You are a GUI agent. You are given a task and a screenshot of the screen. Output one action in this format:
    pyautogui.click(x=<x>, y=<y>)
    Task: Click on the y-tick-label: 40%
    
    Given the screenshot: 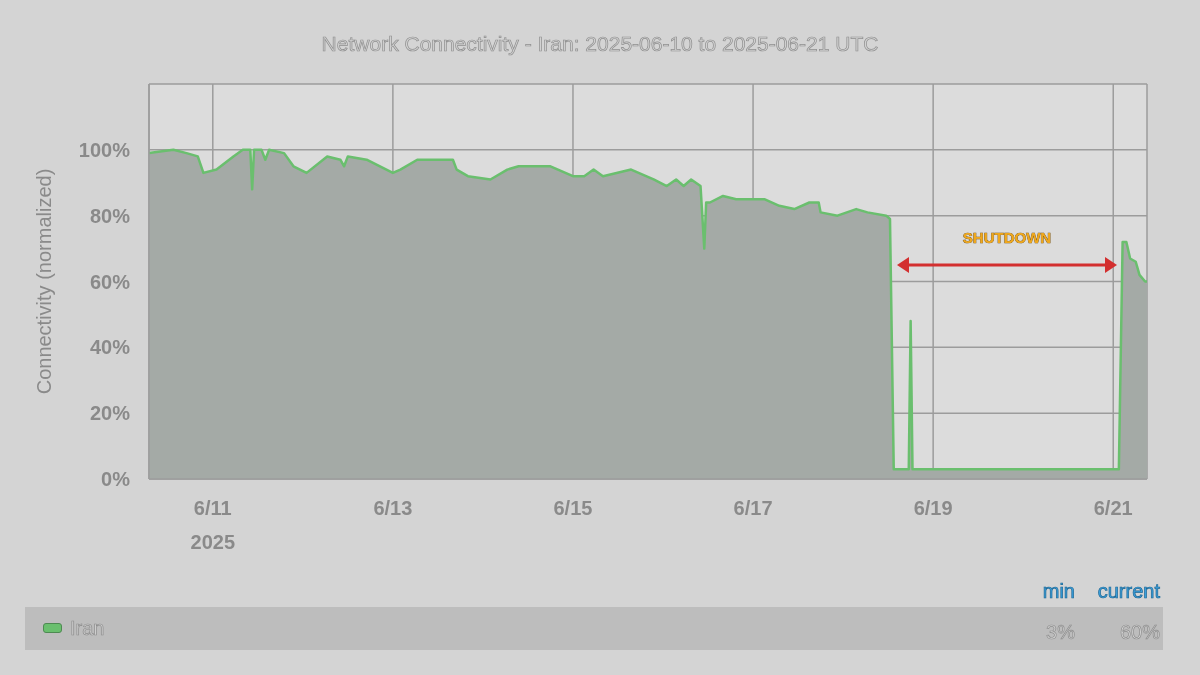 What is the action you would take?
    pyautogui.click(x=110, y=347)
    